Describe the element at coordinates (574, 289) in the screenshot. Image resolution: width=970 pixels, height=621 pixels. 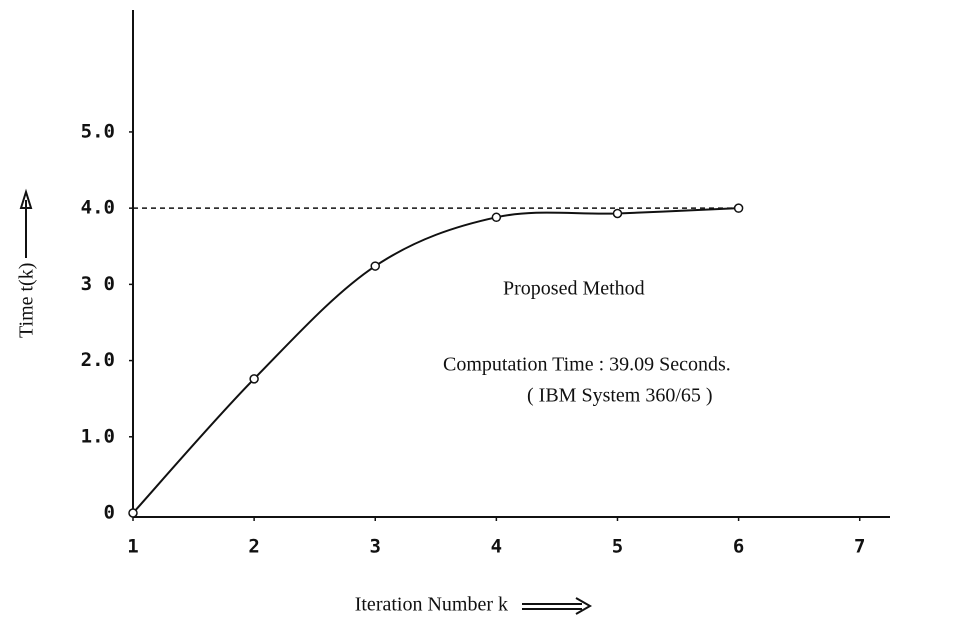
I see `annotation: Proposed Method` at that location.